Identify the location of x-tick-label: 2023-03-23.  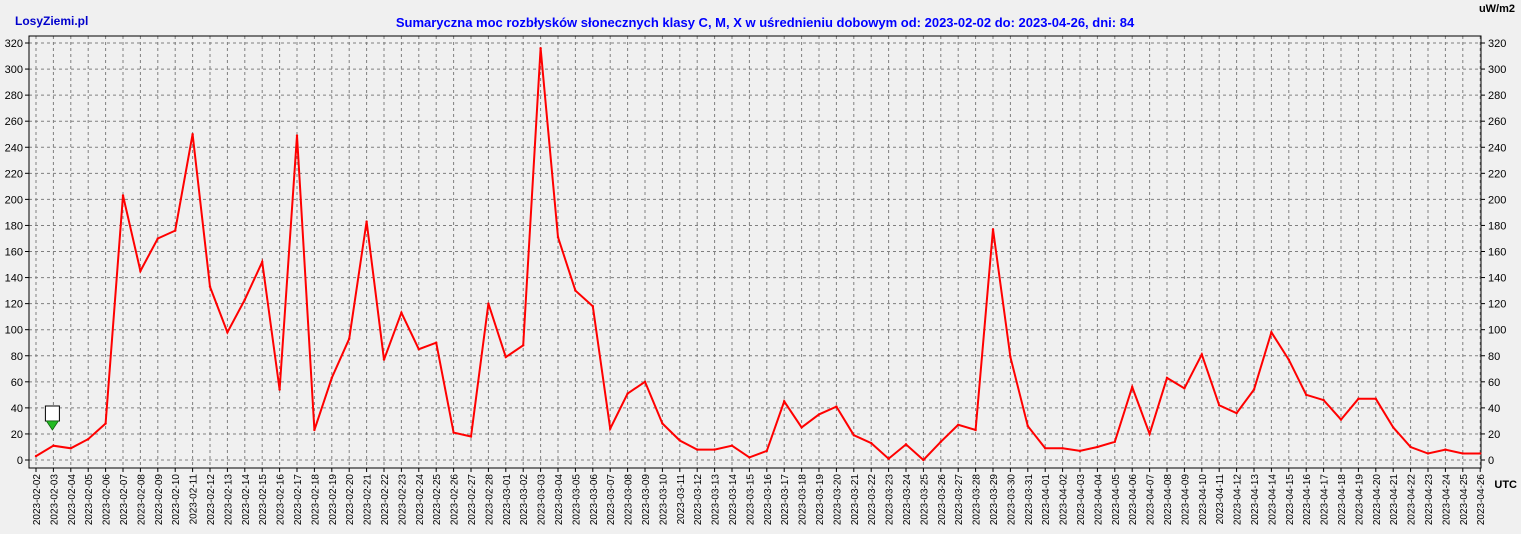
(890, 500).